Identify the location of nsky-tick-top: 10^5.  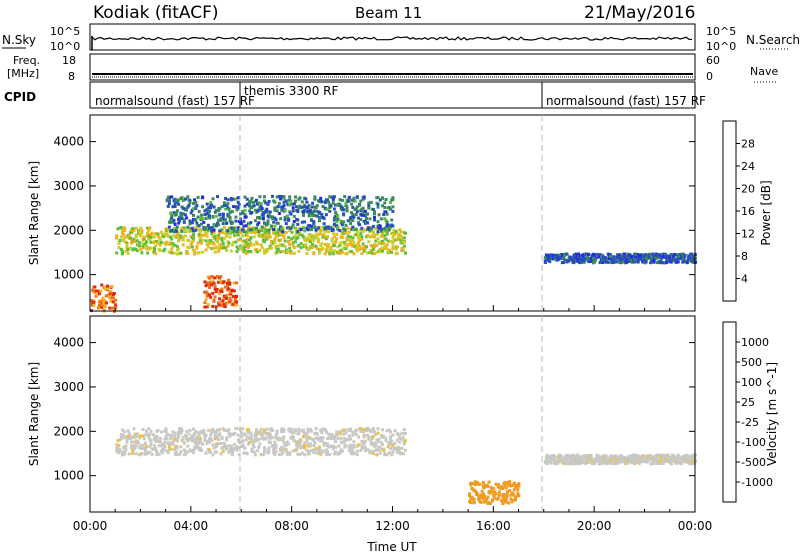
(65, 31).